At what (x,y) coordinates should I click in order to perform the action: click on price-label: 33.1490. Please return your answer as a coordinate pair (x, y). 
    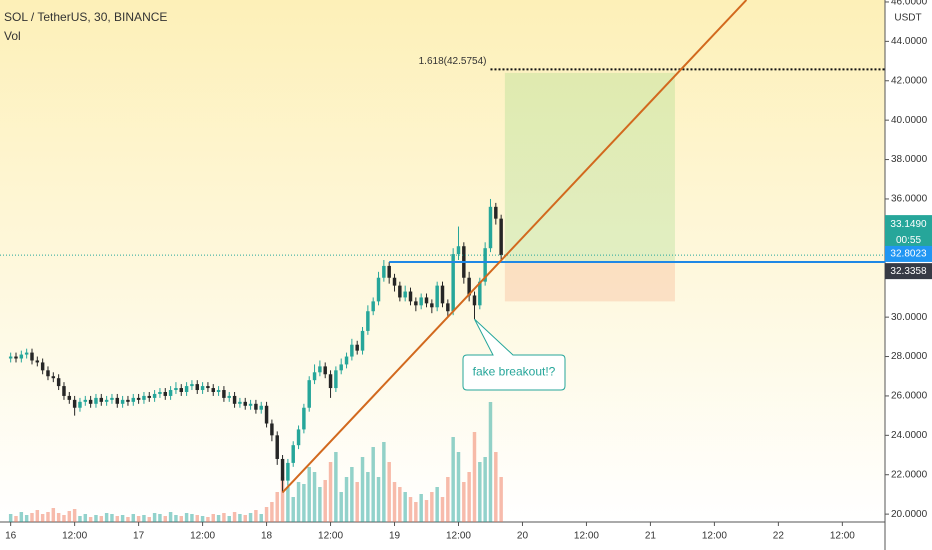
    Looking at the image, I should click on (908, 224).